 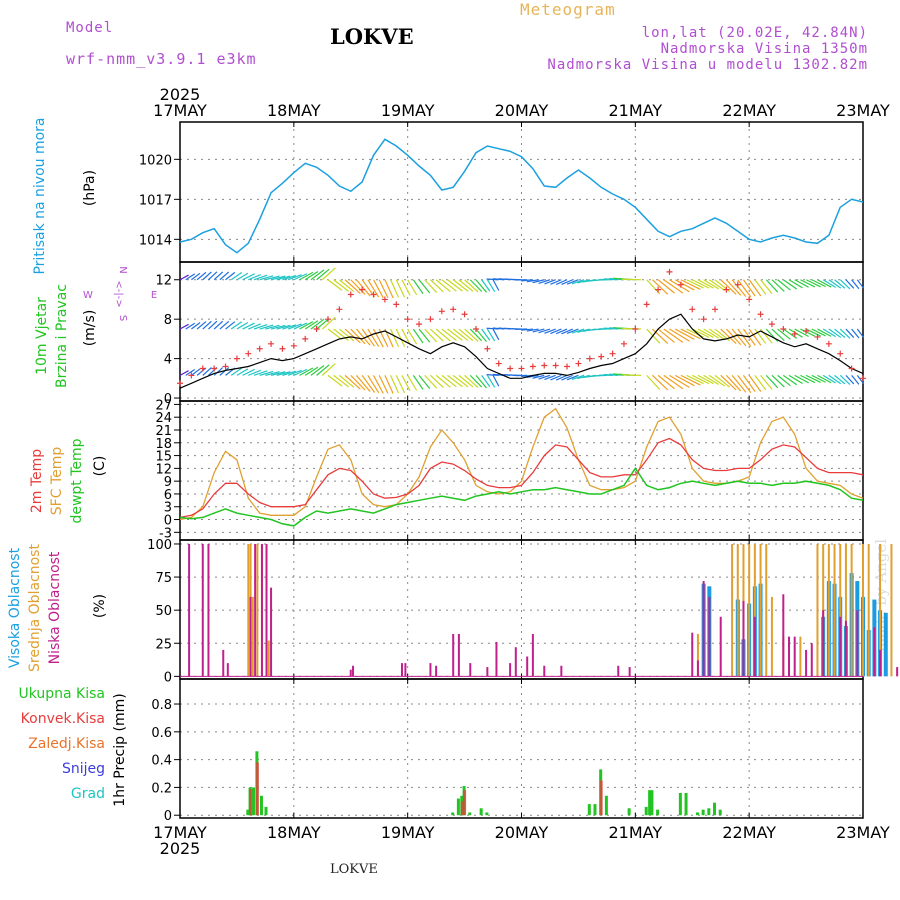 What do you see at coordinates (521, 351) in the screenshot?
I see `wind-speed-line` at bounding box center [521, 351].